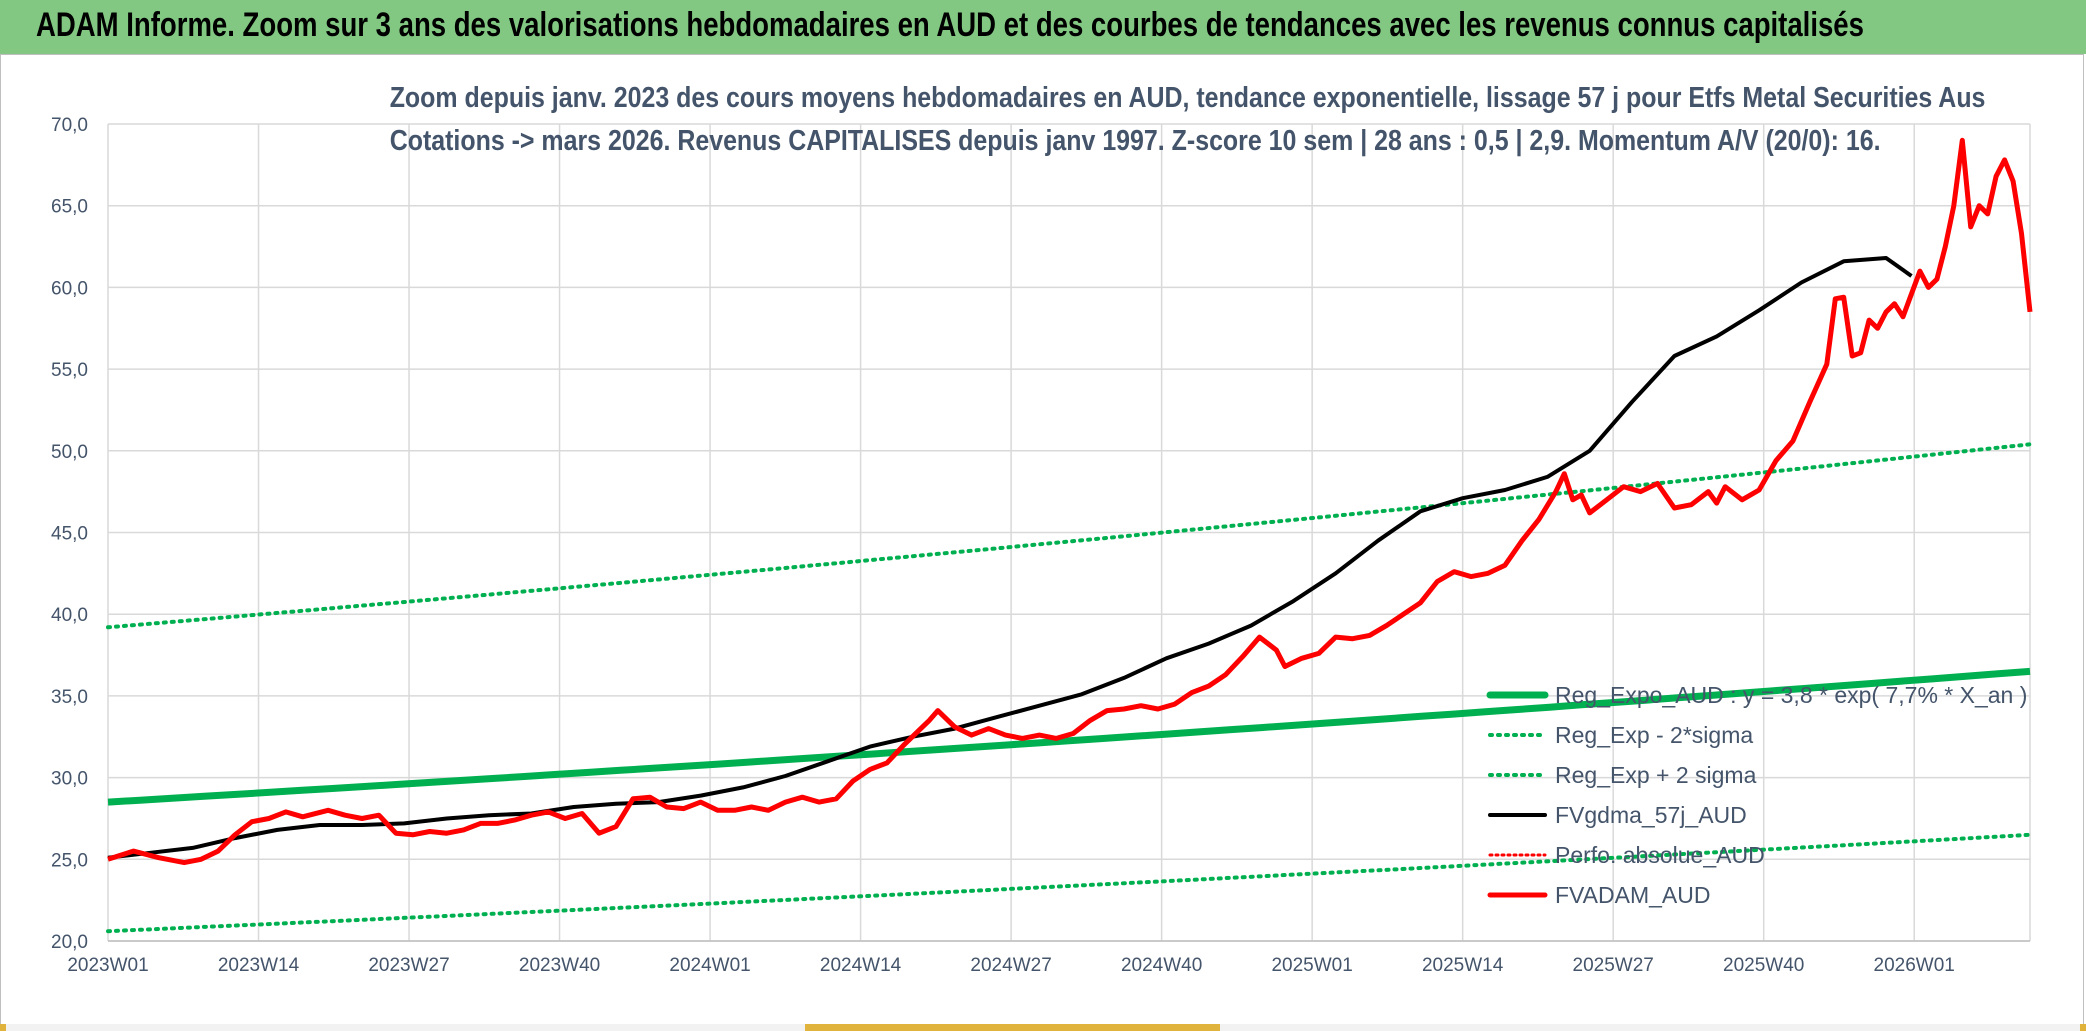  Describe the element at coordinates (1660, 855) in the screenshot. I see `legend-label: Perfo. absolue_AUD` at that location.